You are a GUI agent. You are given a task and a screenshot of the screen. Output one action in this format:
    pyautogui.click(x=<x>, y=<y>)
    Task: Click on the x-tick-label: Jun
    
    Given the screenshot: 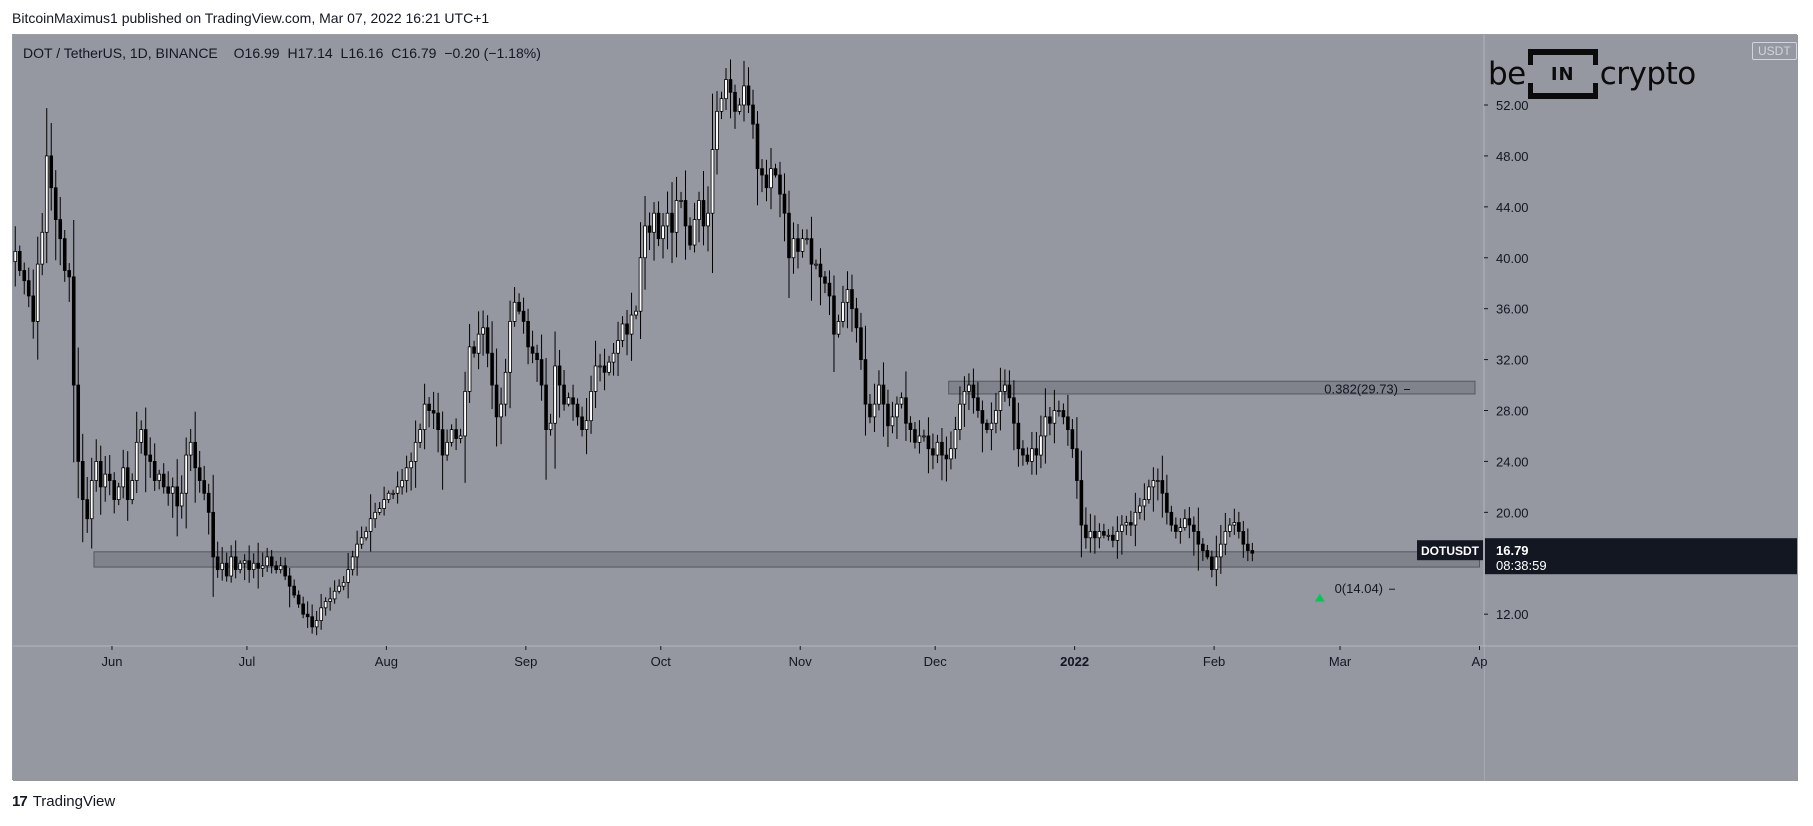 What is the action you would take?
    pyautogui.click(x=111, y=661)
    